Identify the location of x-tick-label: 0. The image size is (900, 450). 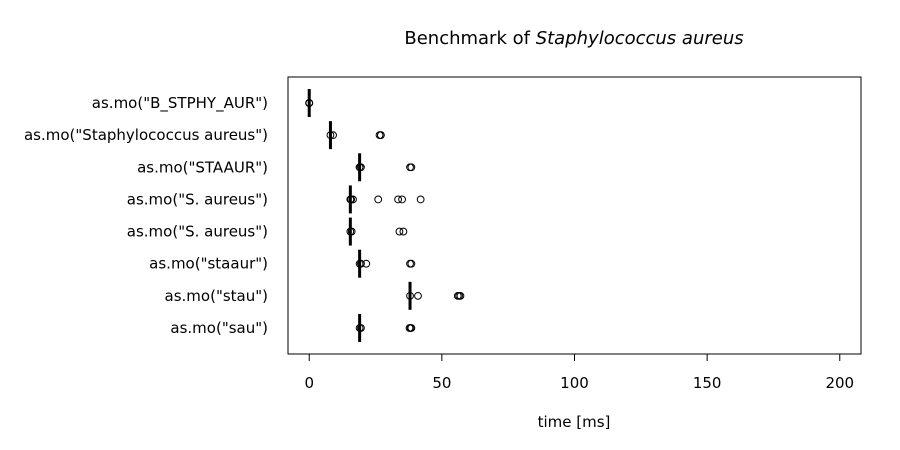
(309, 383).